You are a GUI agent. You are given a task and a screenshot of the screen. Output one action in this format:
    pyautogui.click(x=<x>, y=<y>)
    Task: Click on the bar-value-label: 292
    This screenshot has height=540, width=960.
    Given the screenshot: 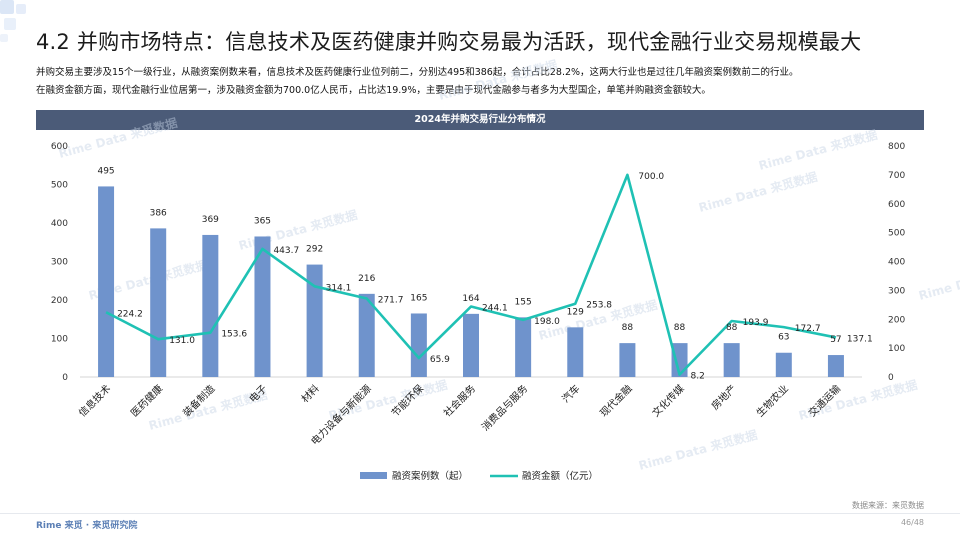 What is the action you would take?
    pyautogui.click(x=314, y=250)
    